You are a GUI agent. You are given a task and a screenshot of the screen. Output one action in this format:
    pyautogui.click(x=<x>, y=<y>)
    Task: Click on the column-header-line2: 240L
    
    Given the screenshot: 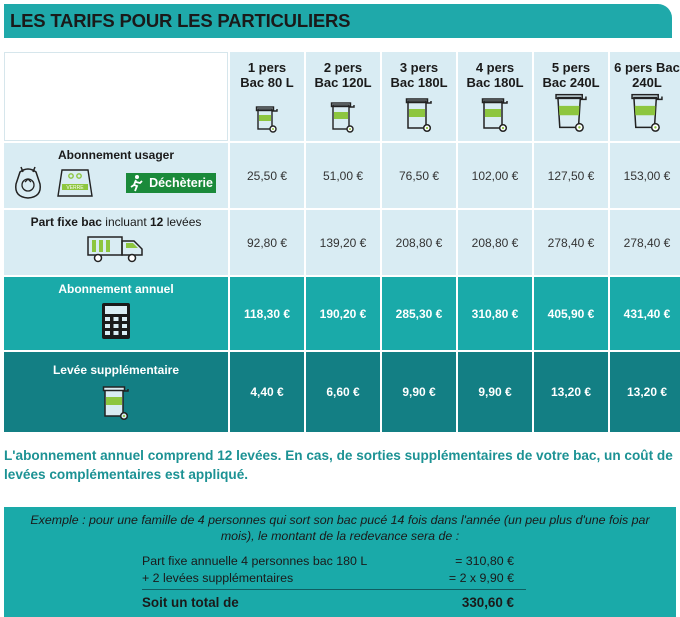 What is the action you would take?
    pyautogui.click(x=647, y=82)
    